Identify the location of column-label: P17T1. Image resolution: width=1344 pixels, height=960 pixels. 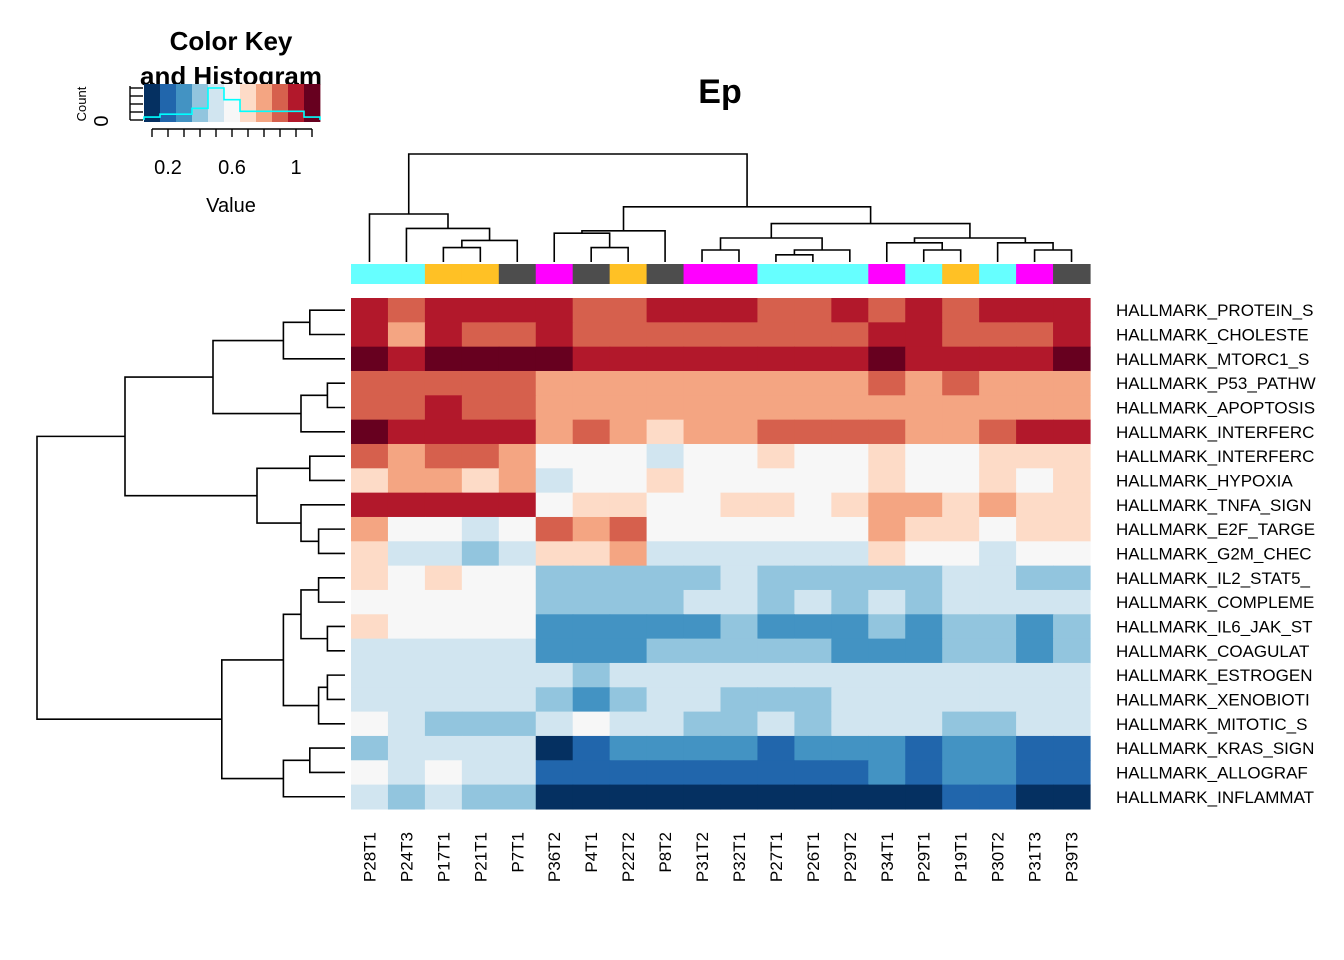
(443, 857).